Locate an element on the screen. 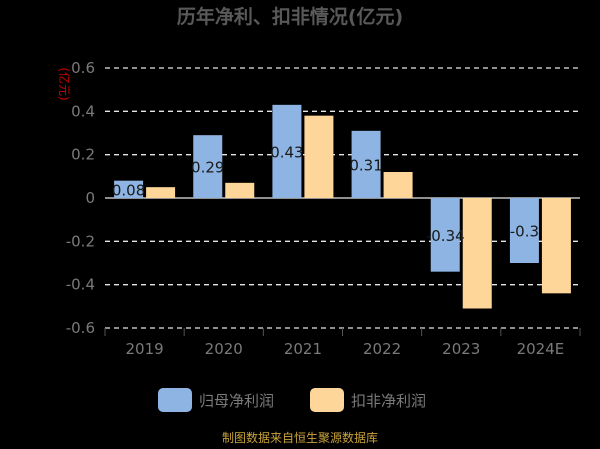 The height and width of the screenshot is (449, 600). legend-label: 扣非净利润 is located at coordinates (388, 401).